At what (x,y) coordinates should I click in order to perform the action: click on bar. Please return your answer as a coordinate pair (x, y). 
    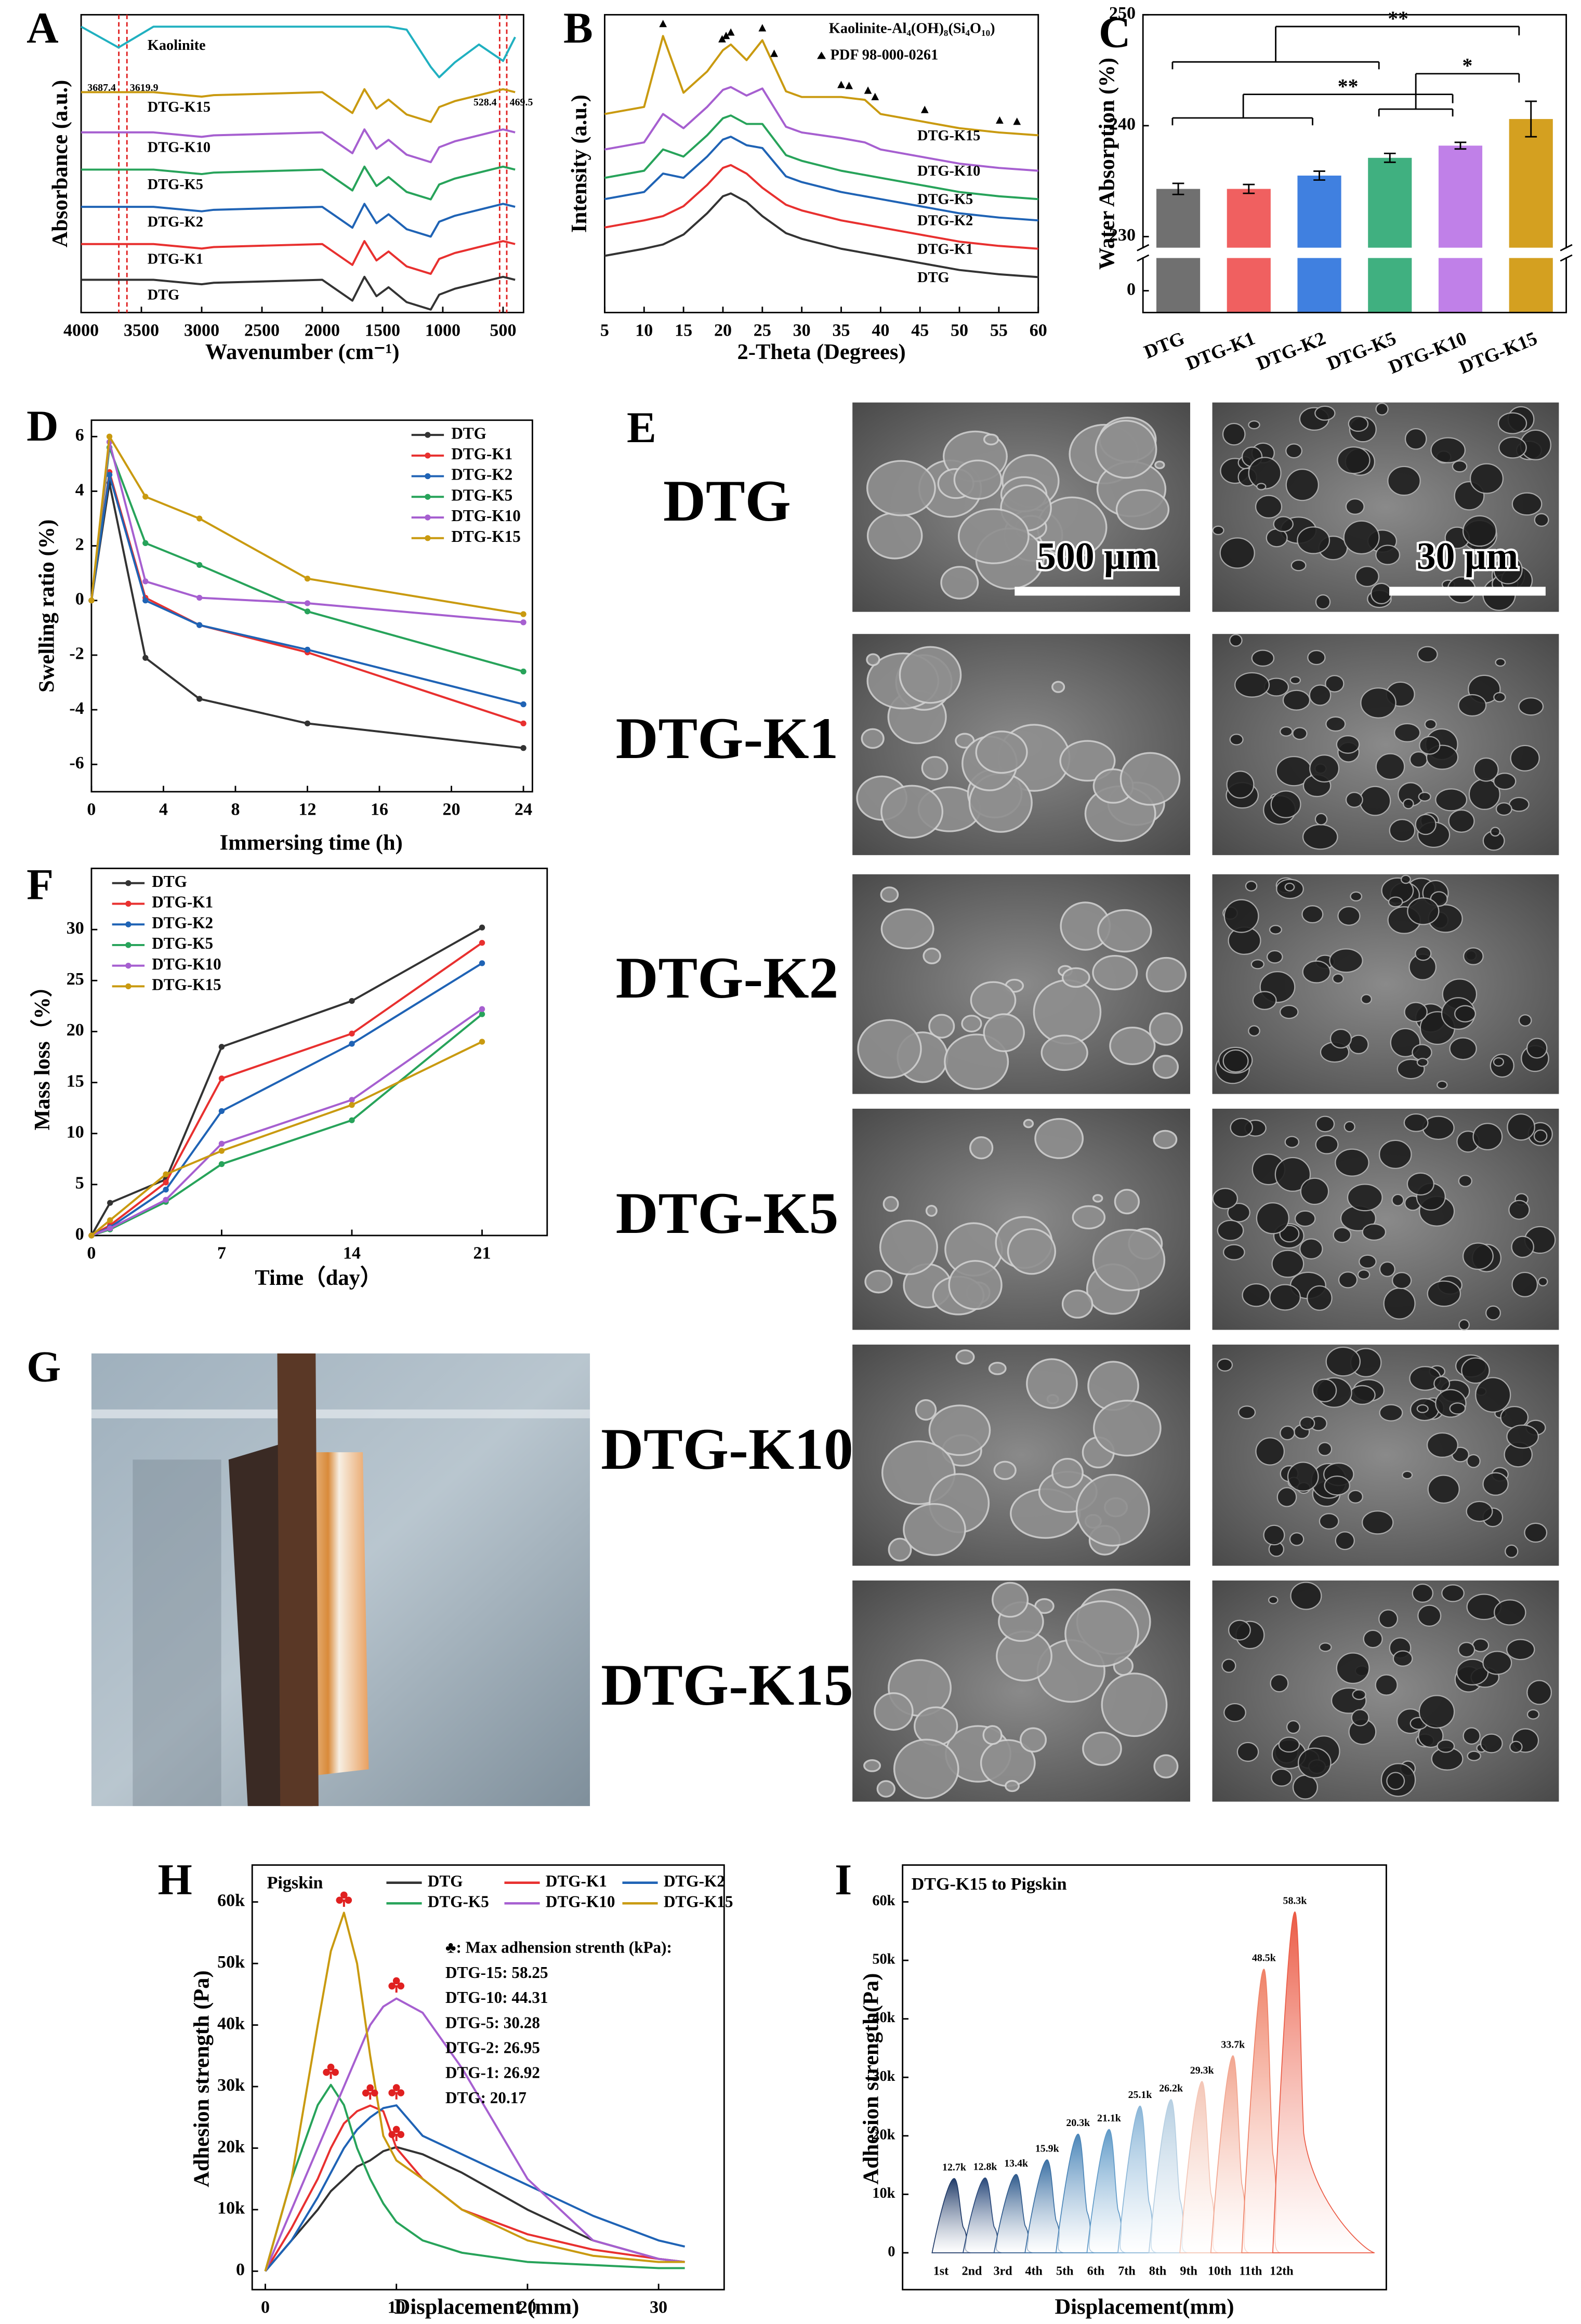
    Looking at the image, I should click on (1531, 216).